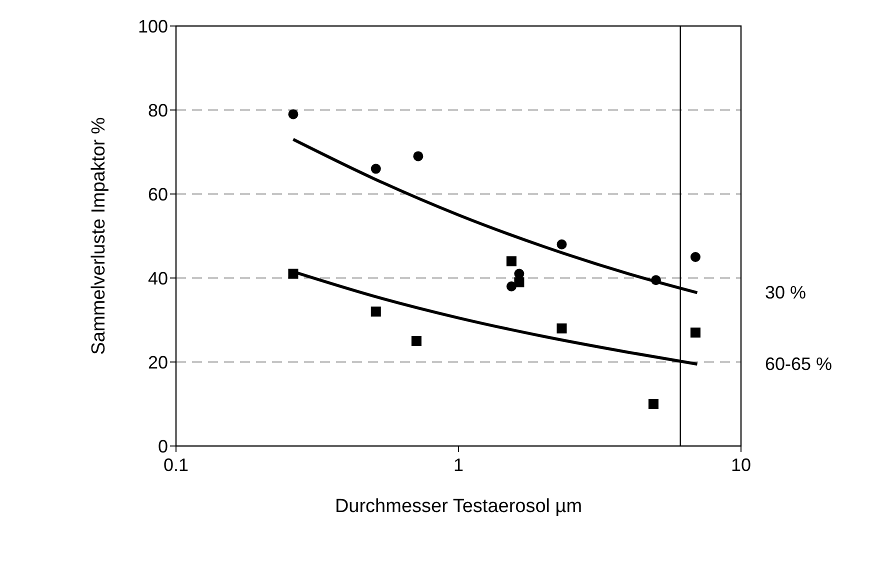  What do you see at coordinates (158, 110) in the screenshot?
I see `y-tick-label: 80` at bounding box center [158, 110].